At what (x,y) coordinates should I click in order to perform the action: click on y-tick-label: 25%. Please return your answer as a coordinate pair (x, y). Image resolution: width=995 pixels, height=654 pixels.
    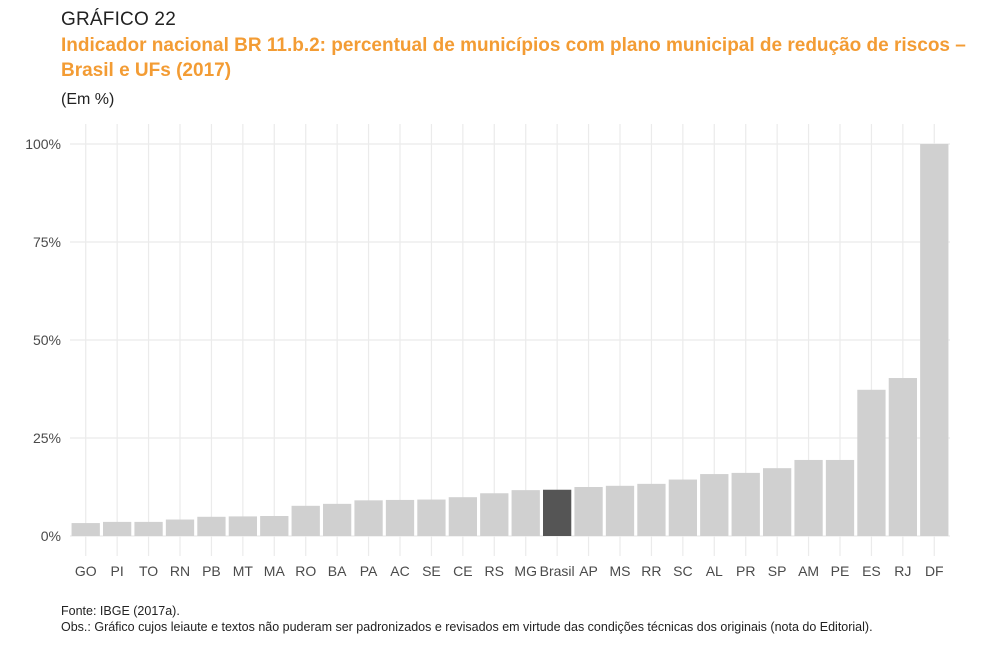
    Looking at the image, I should click on (47, 438).